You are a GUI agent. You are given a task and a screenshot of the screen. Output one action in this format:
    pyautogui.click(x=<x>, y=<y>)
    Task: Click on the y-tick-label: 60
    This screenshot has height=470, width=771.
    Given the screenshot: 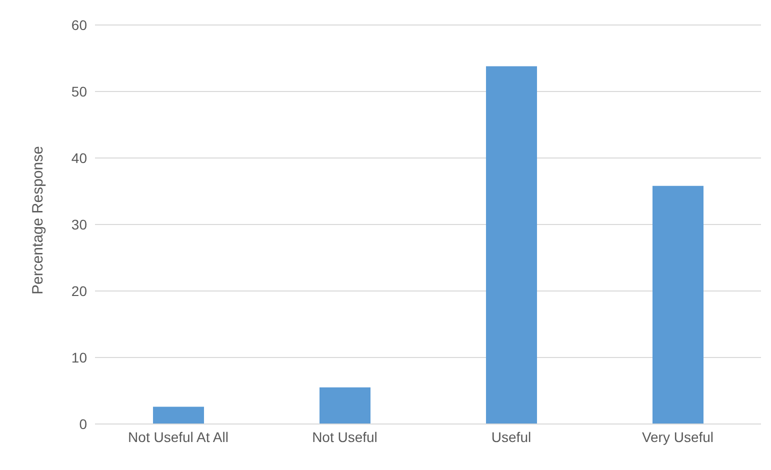 What is the action you would take?
    pyautogui.click(x=79, y=24)
    